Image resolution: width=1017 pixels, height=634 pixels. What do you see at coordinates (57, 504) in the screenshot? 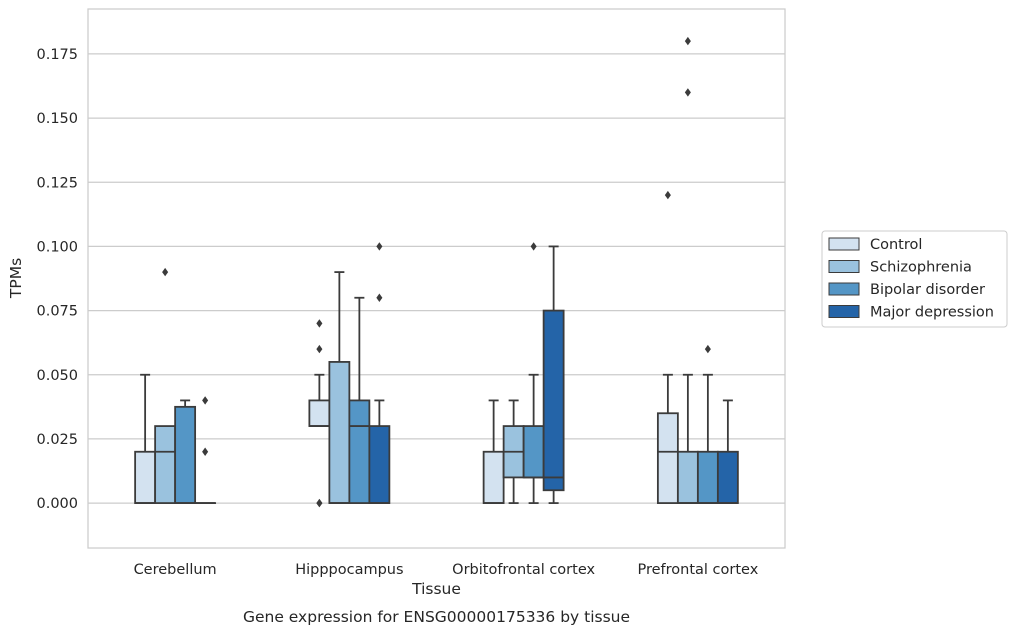
I see `y-tick-label: 0.000` at bounding box center [57, 504].